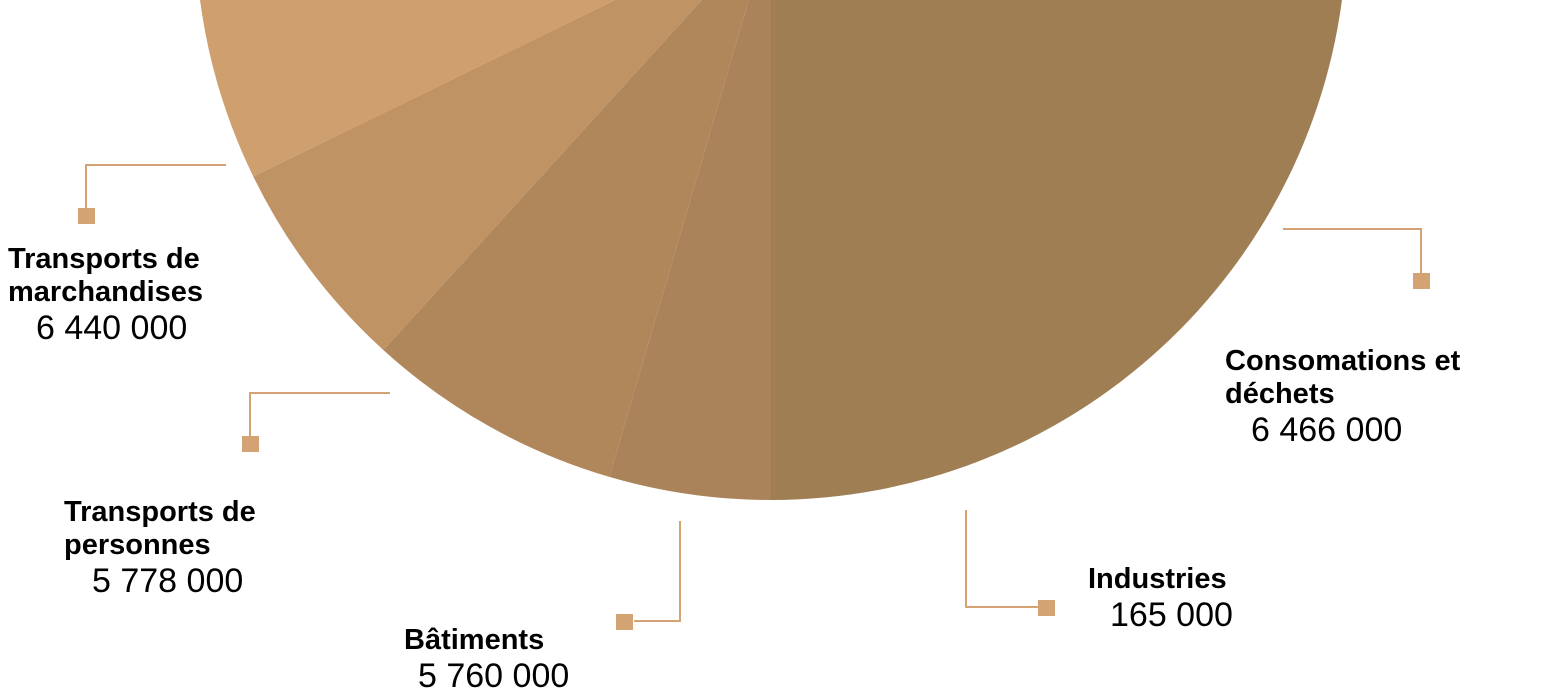  I want to click on label-batiments: Bâtiments 5 760 000, so click(486, 659).